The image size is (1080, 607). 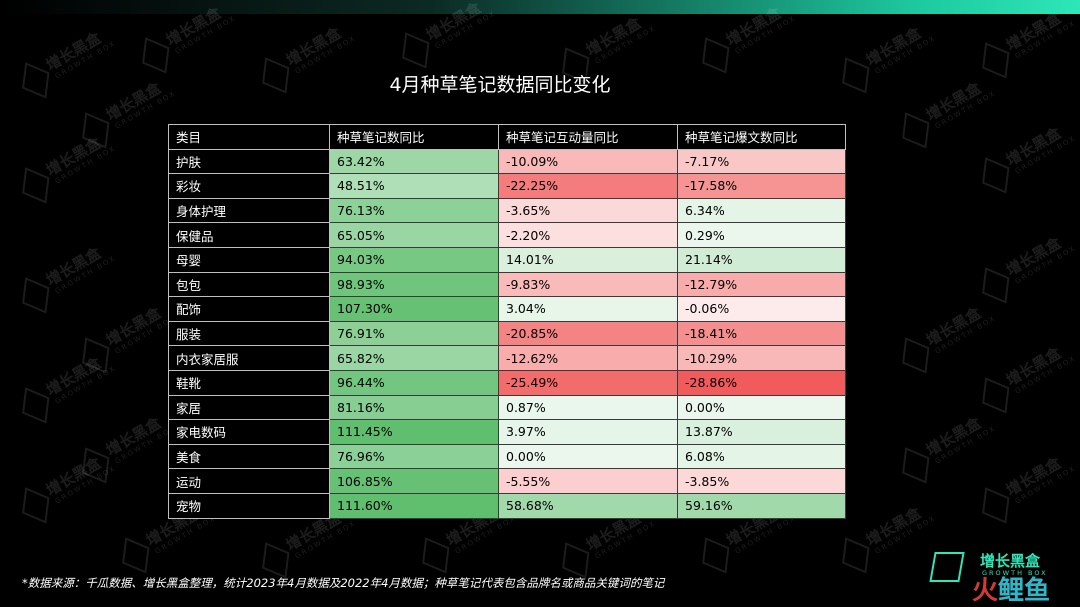 What do you see at coordinates (761, 333) in the screenshot?
I see `value-cell-viral-yoy: -18.41%` at bounding box center [761, 333].